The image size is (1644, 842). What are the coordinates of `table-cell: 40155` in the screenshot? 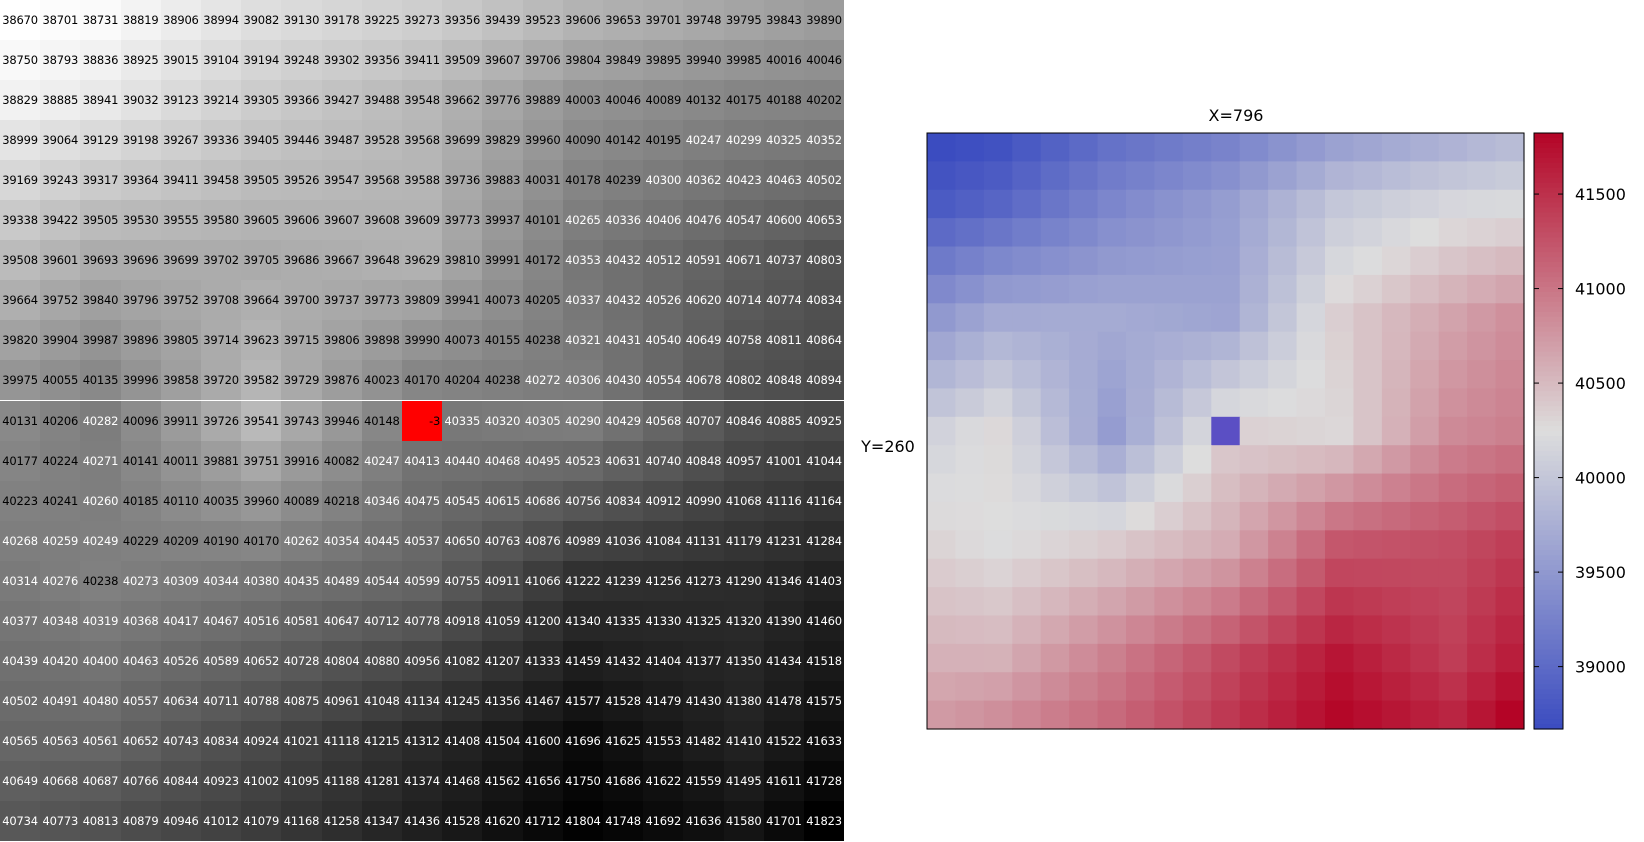 It's located at (502, 340).